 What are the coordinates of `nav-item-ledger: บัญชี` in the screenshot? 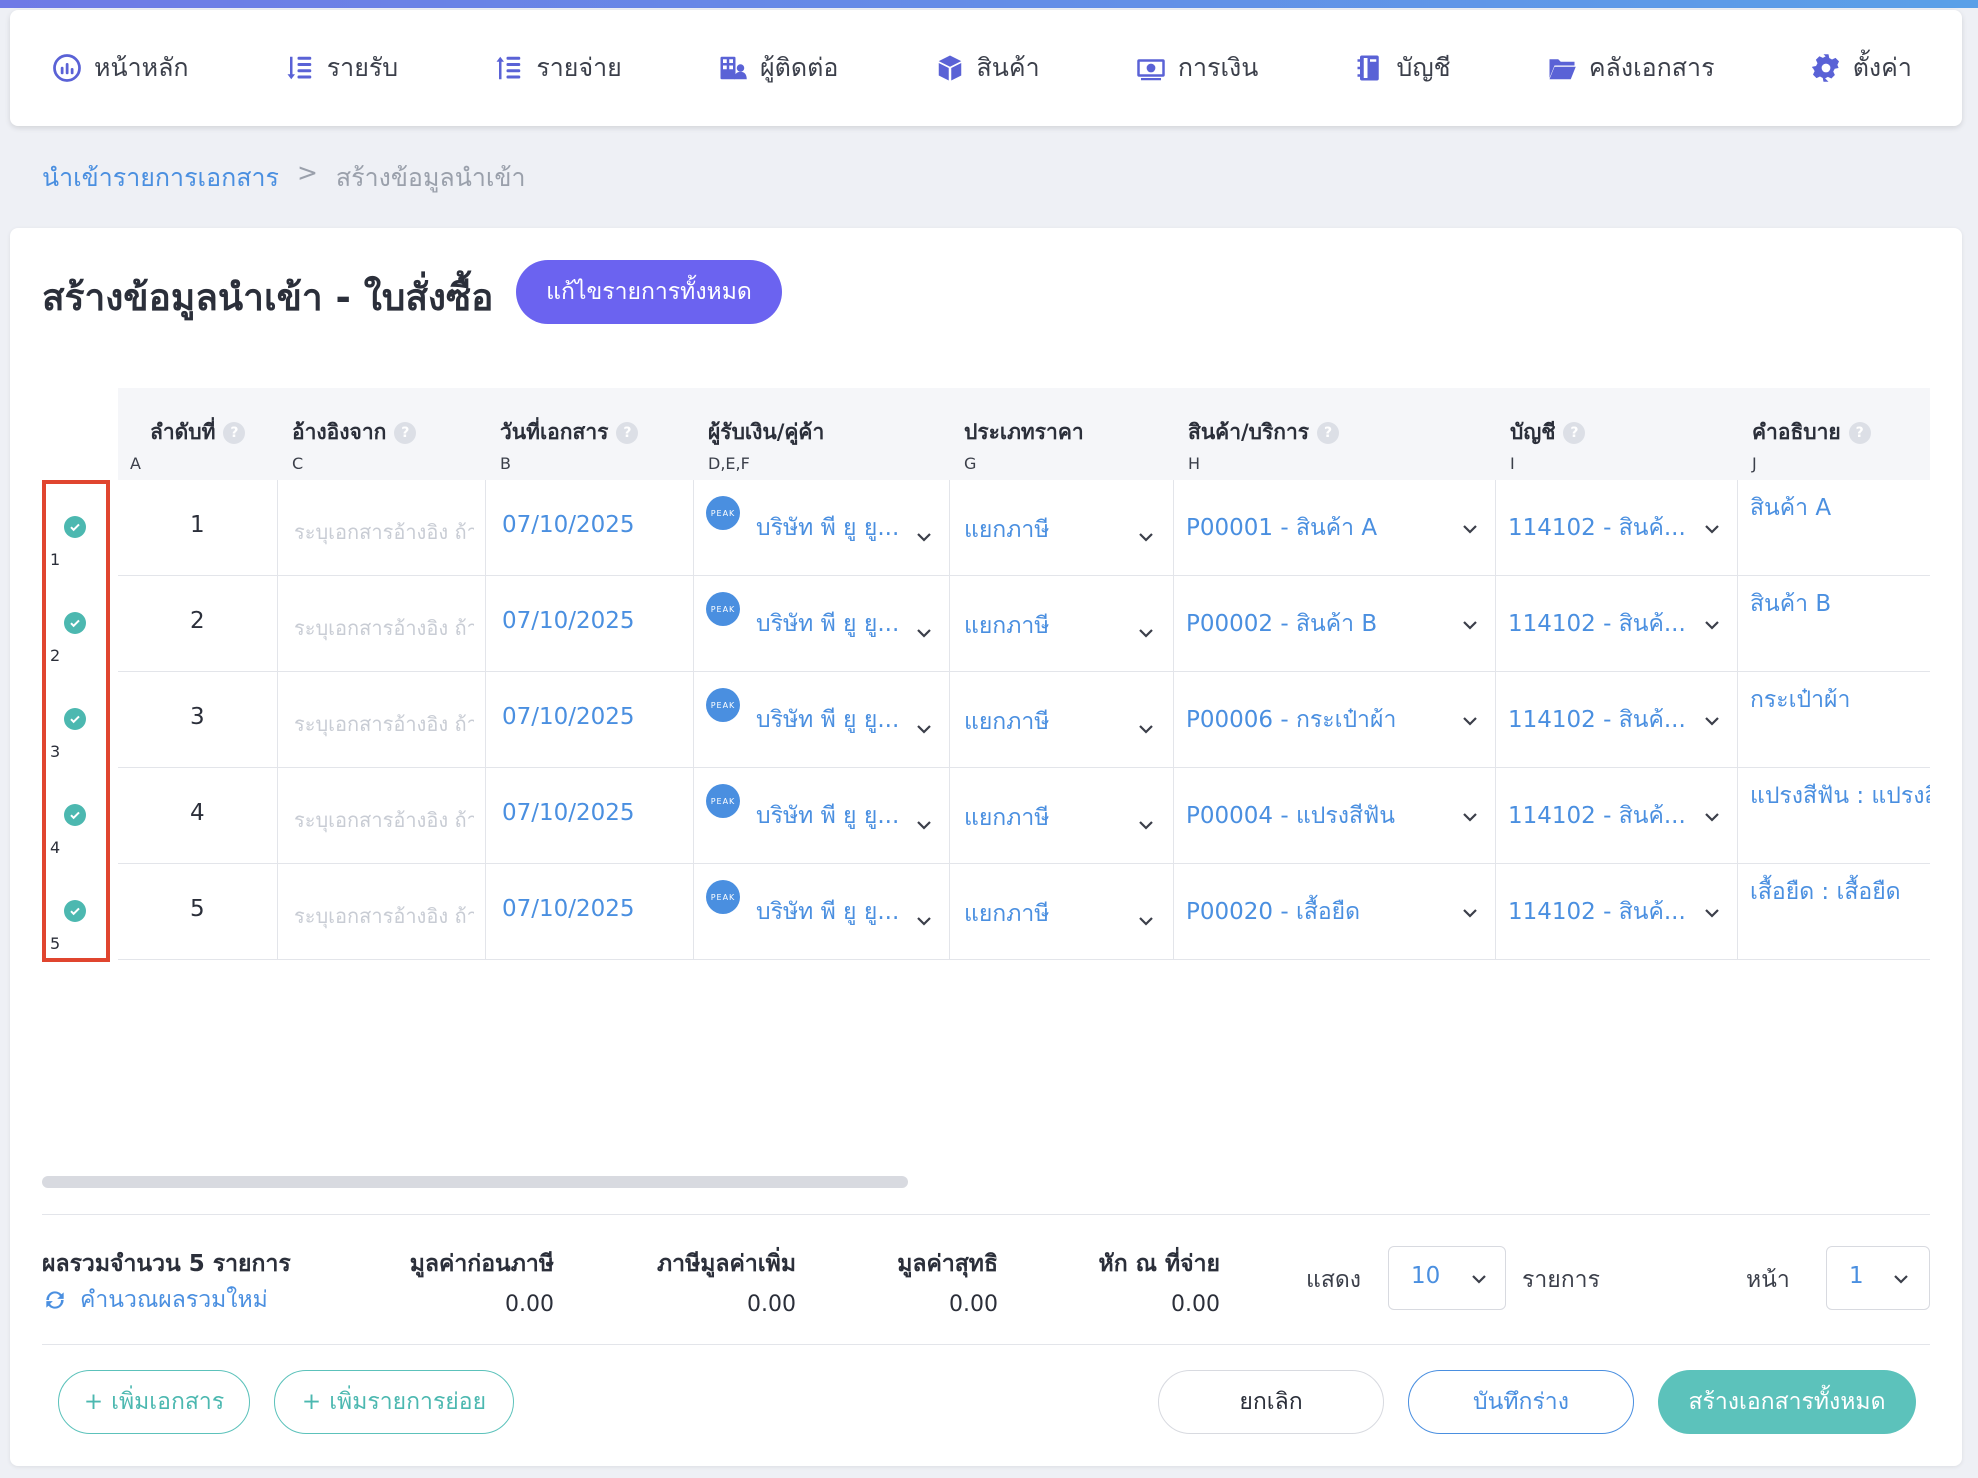 It's located at (1403, 68).